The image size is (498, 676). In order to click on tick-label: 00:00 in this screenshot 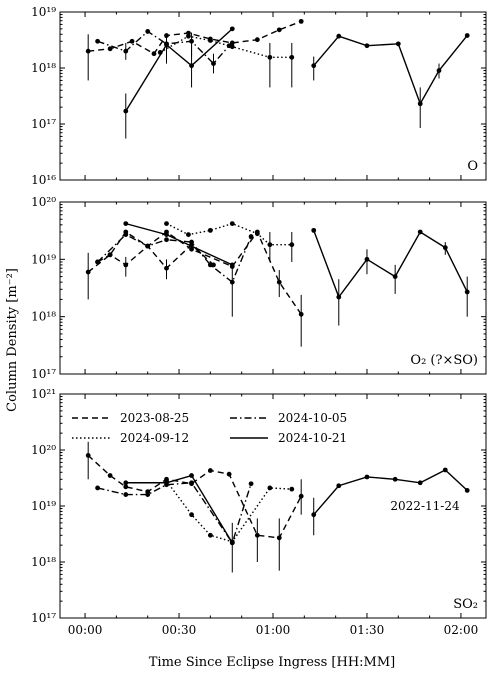, I will do `click(85, 630)`.